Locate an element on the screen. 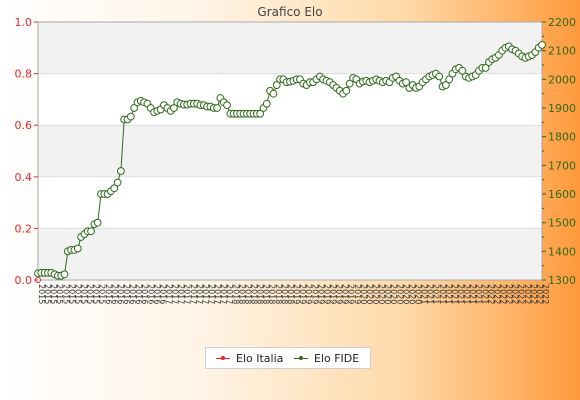  legend-swatch-elo-italia is located at coordinates (223, 358).